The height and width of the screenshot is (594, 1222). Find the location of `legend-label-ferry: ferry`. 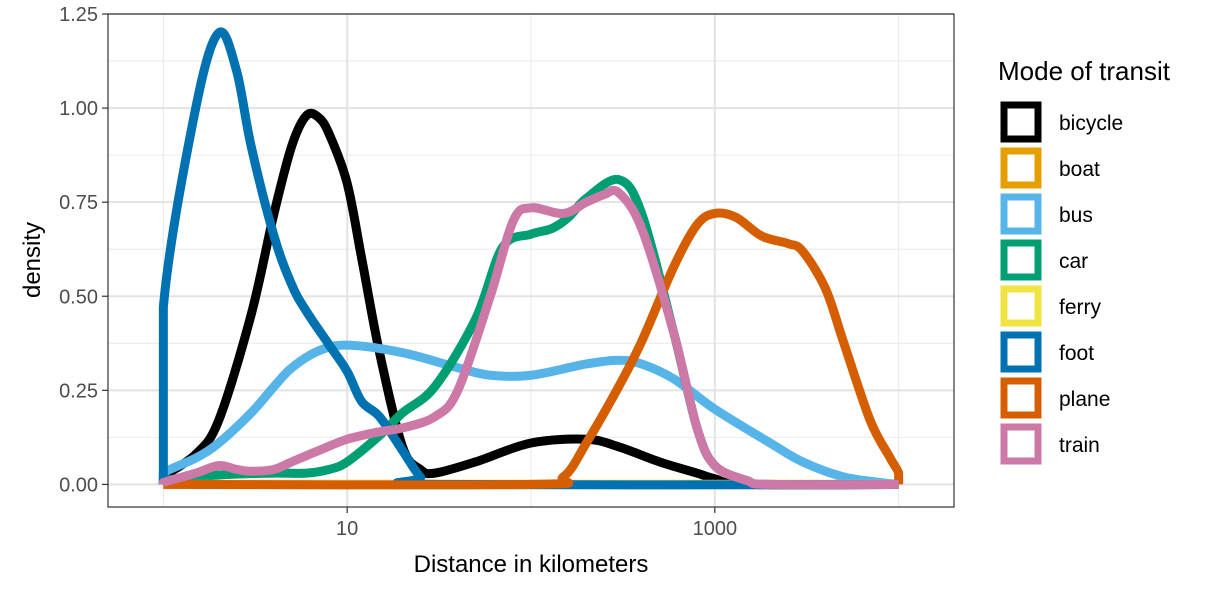

legend-label-ferry: ferry is located at coordinates (1080, 307).